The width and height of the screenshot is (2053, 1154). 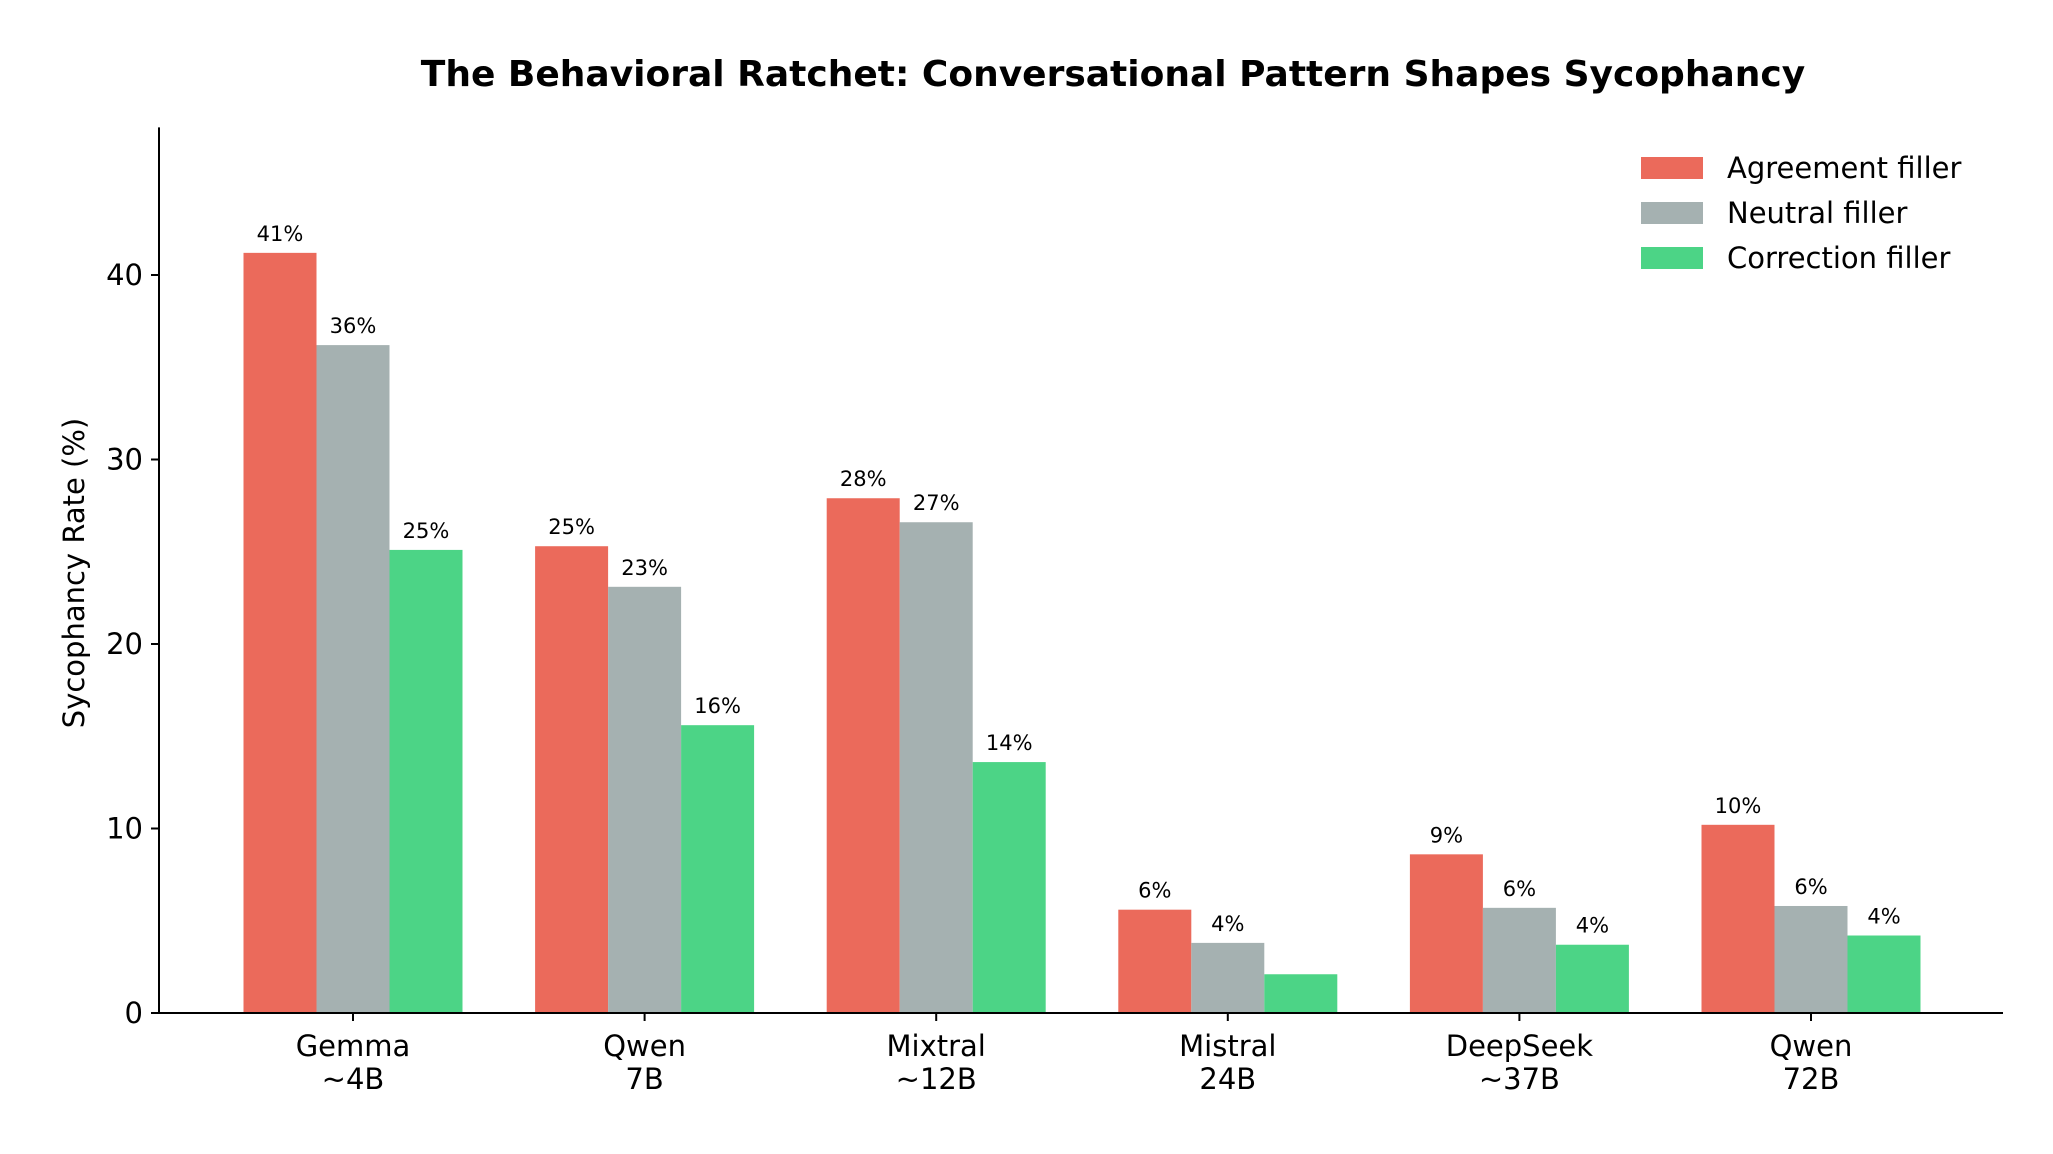 What do you see at coordinates (1592, 926) in the screenshot?
I see `data-label-2-4: 4%` at bounding box center [1592, 926].